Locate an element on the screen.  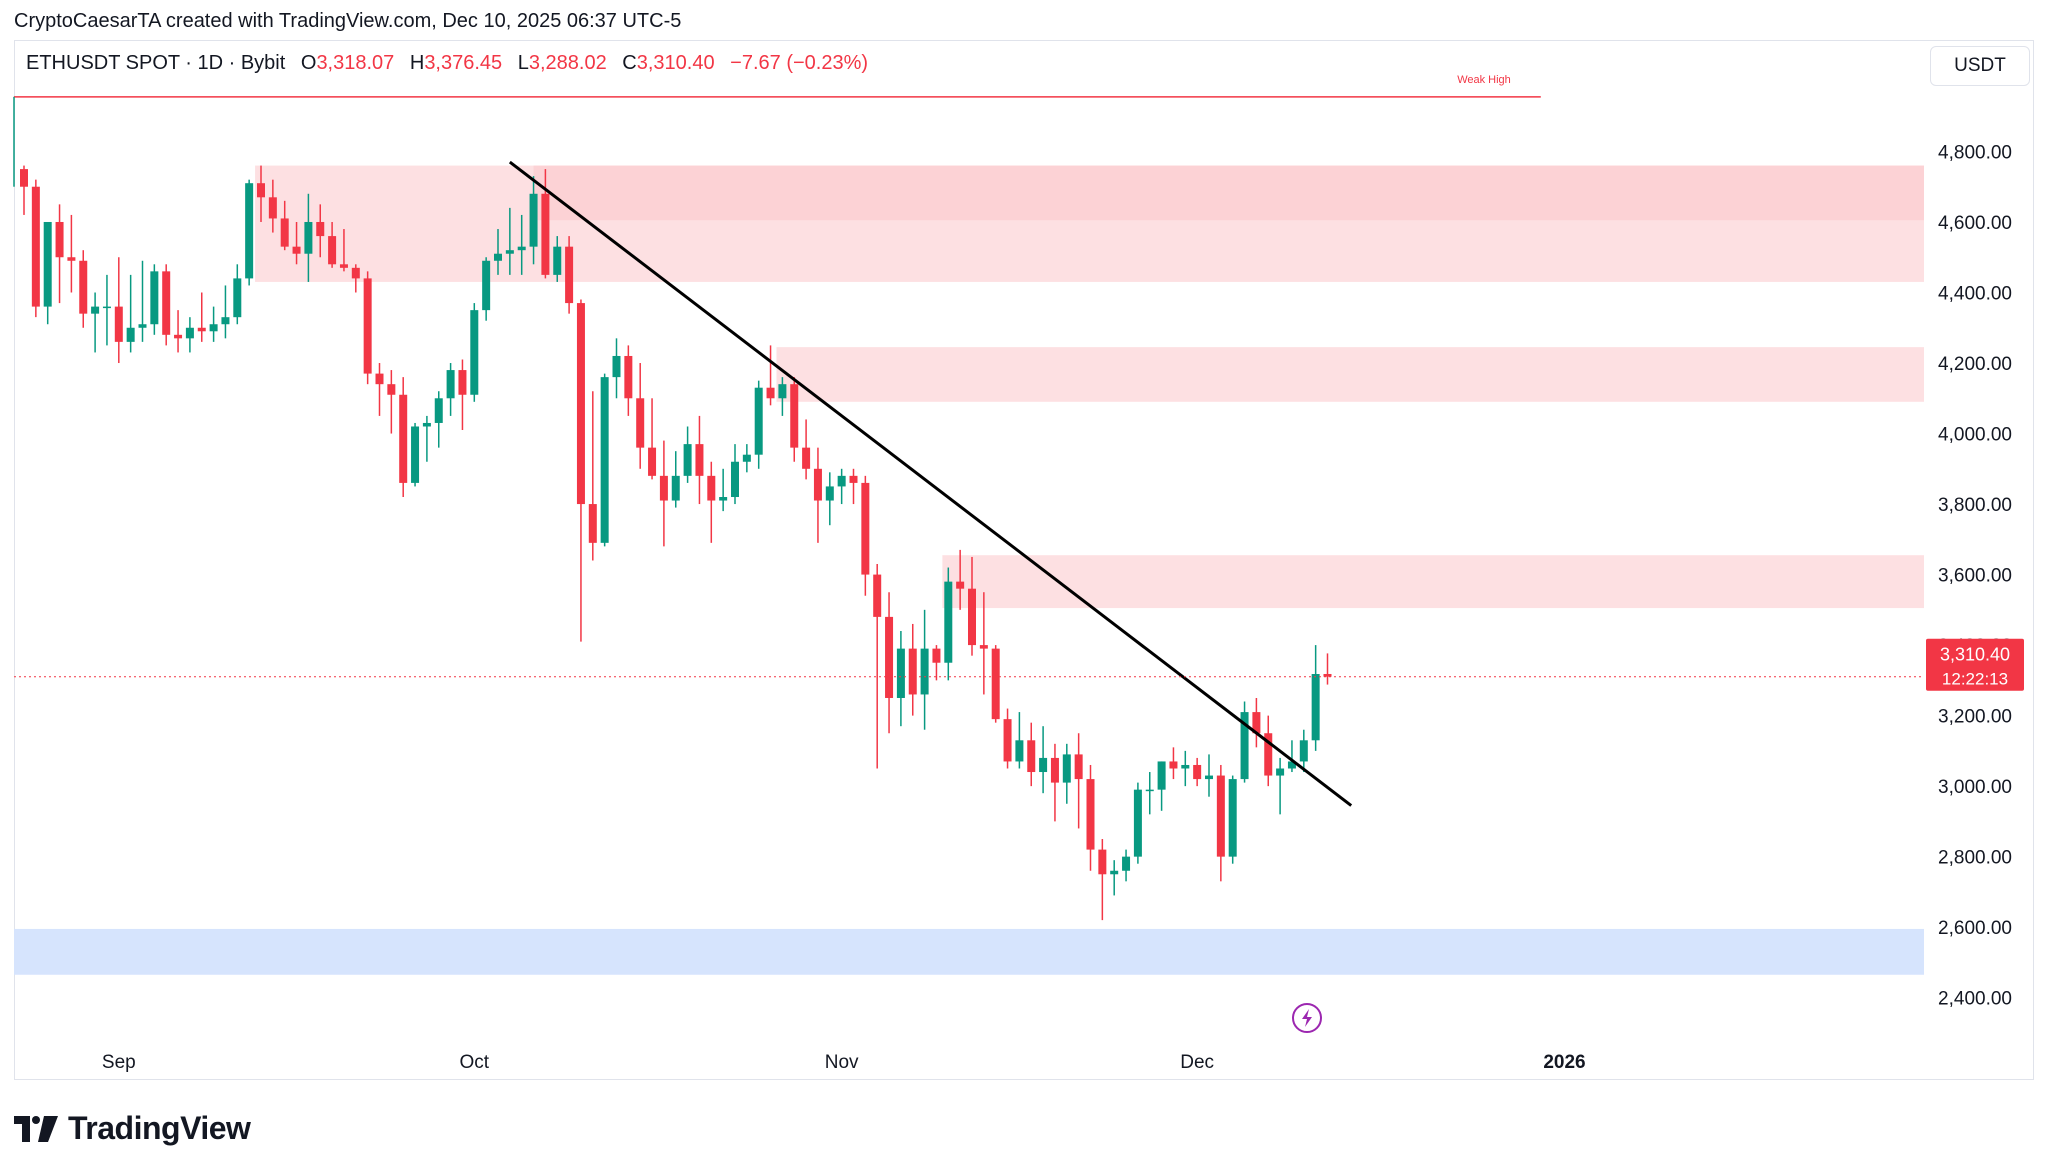
open-label: O is located at coordinates (308, 63).